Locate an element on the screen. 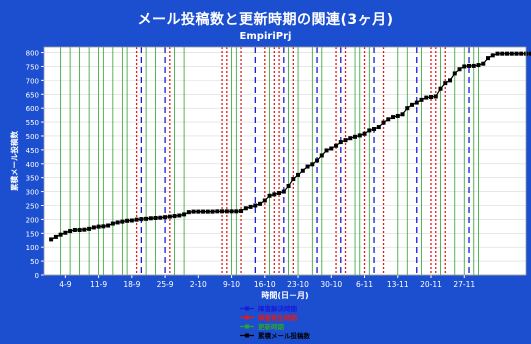 The image size is (531, 344). y-tick-label: 550 is located at coordinates (32, 123).